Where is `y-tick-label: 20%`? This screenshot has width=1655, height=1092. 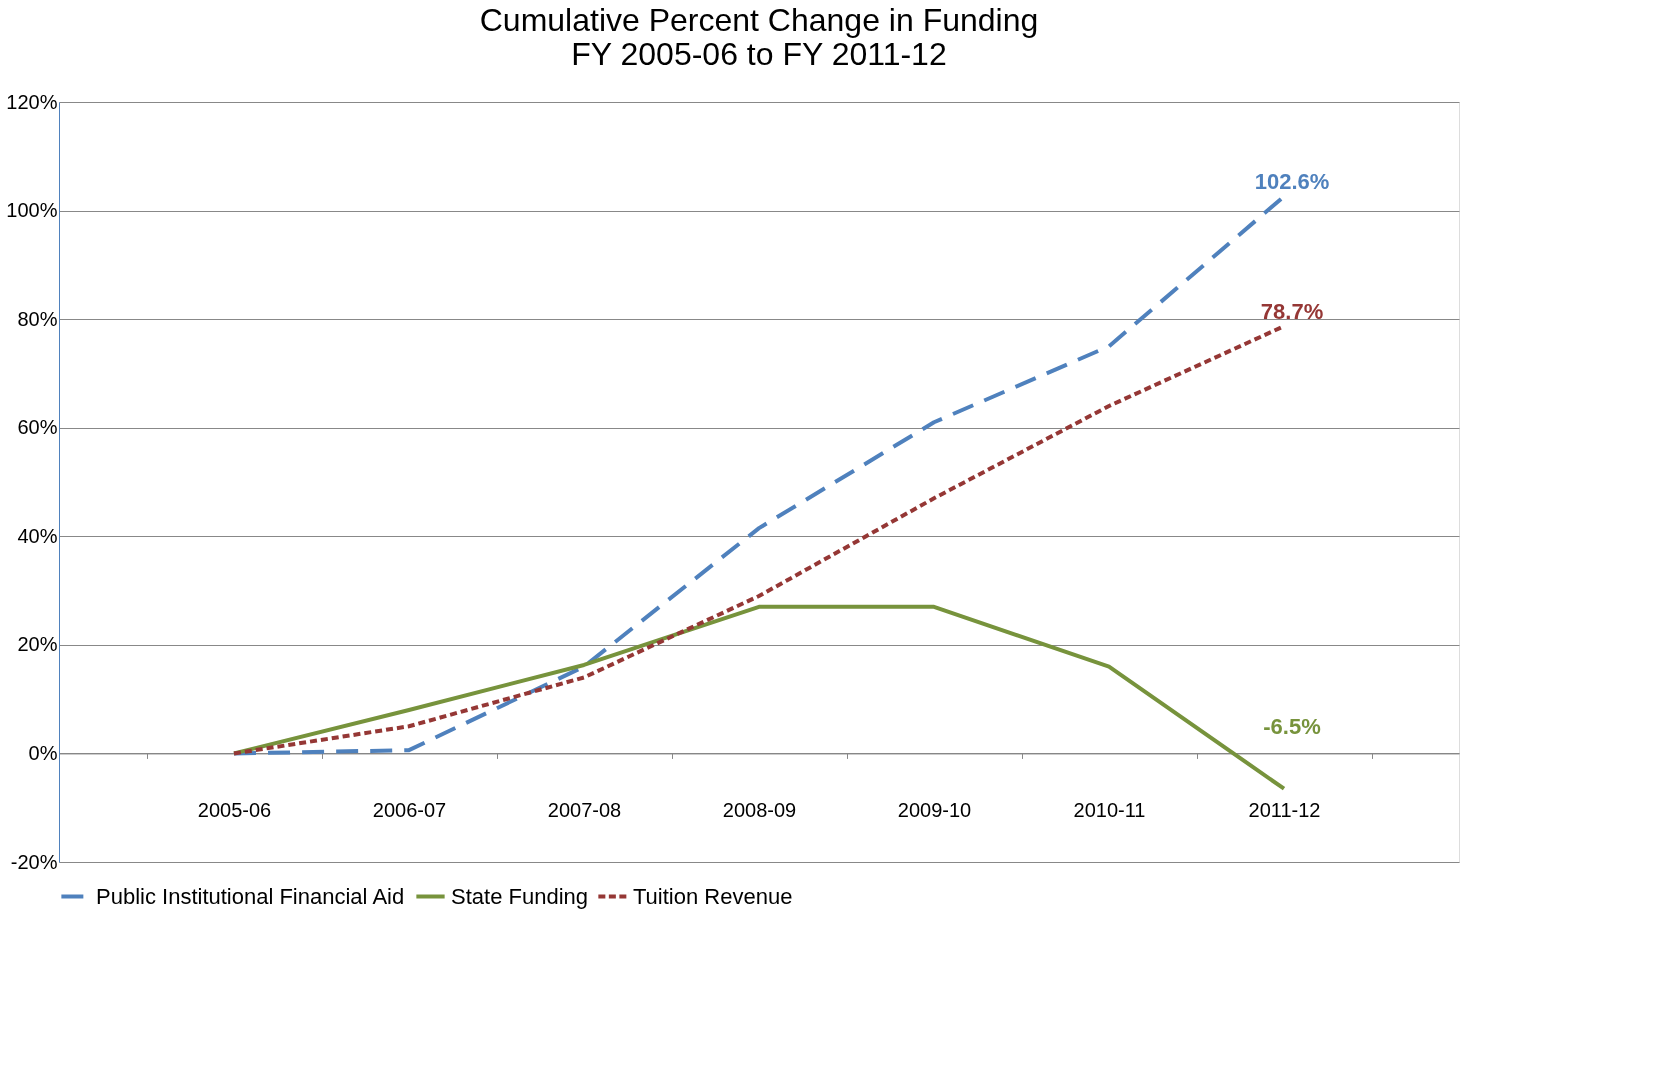 y-tick-label: 20% is located at coordinates (37, 644).